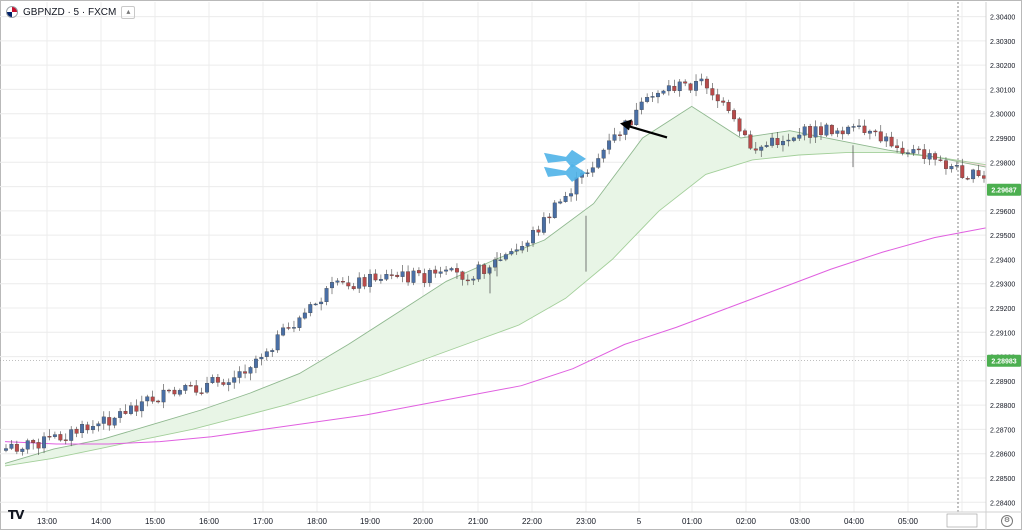  What do you see at coordinates (626, 125) in the screenshot?
I see `black-arrow-icon` at bounding box center [626, 125].